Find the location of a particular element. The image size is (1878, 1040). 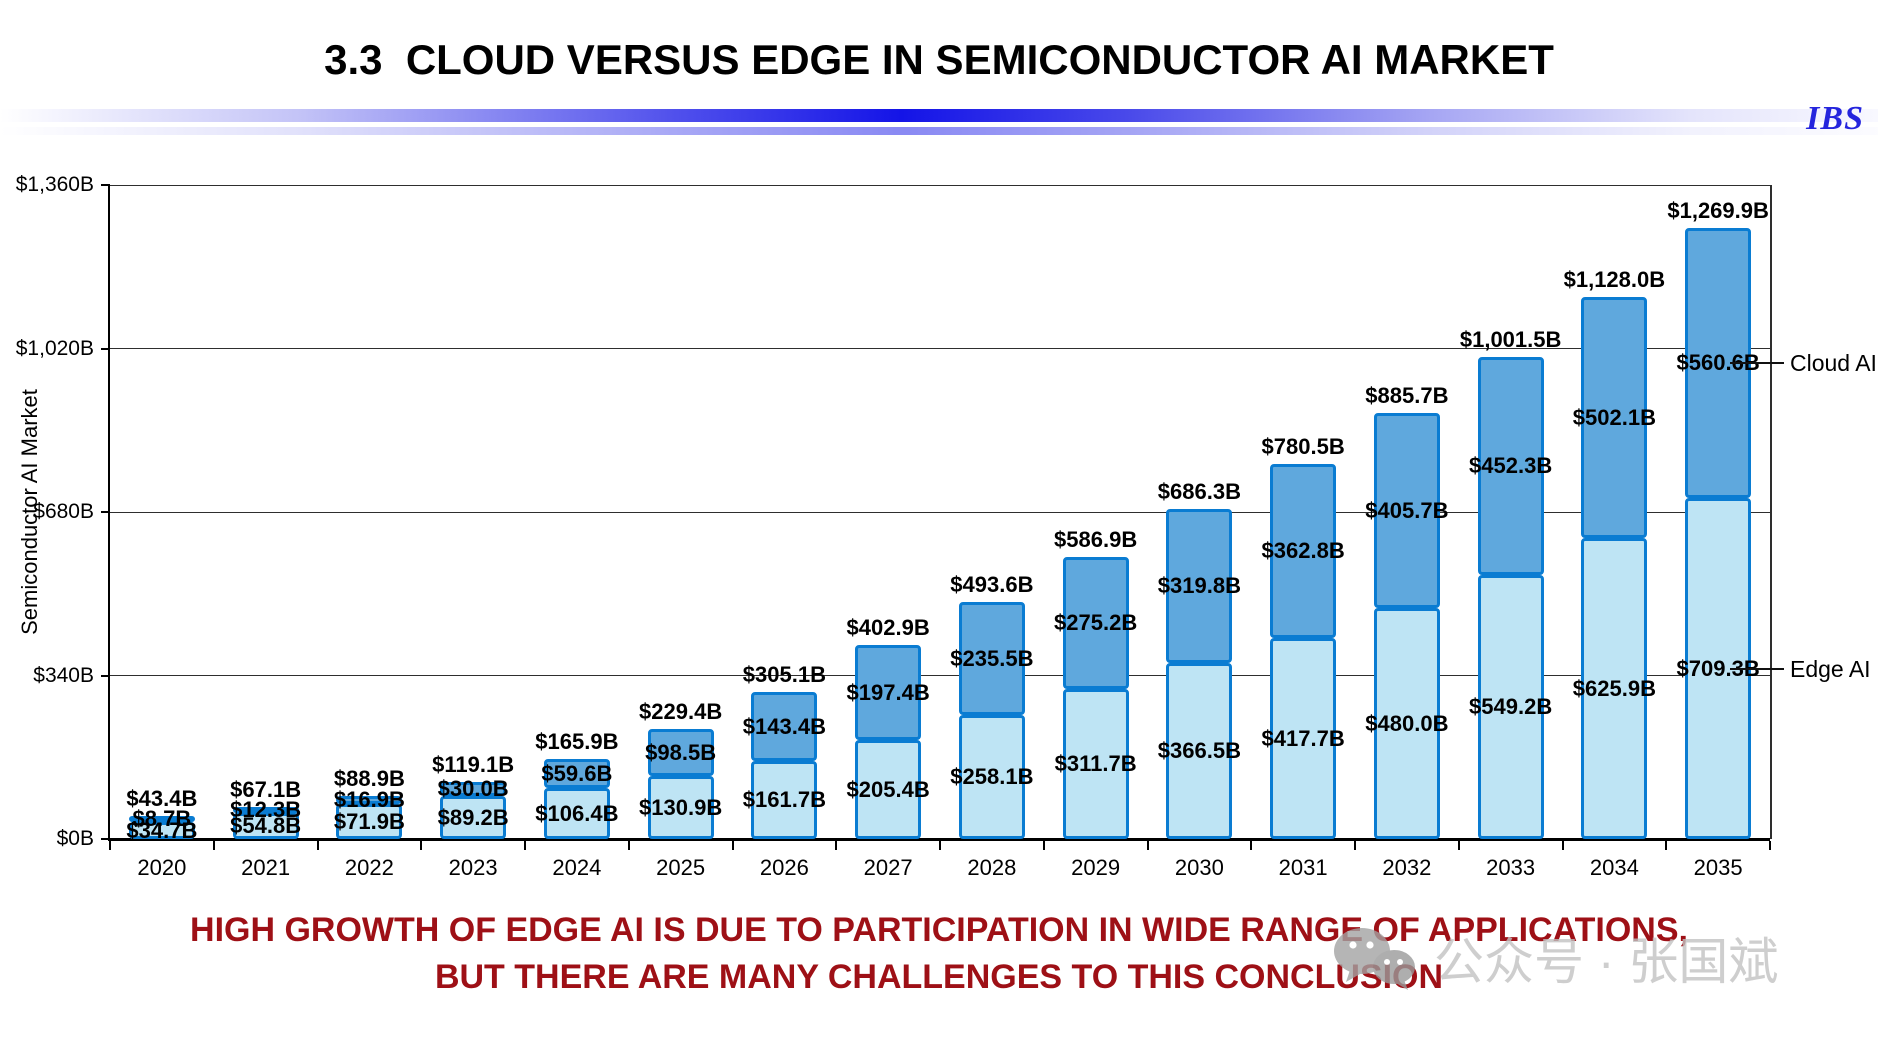

bar-segment-edge-2027: $205.4B is located at coordinates (888, 789).